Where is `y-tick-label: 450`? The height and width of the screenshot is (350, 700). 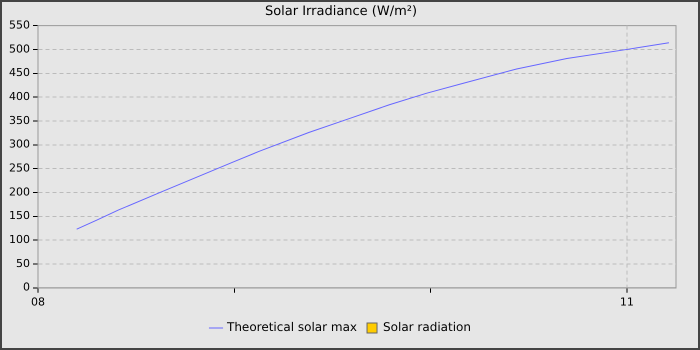 y-tick-label: 450 is located at coordinates (19, 73).